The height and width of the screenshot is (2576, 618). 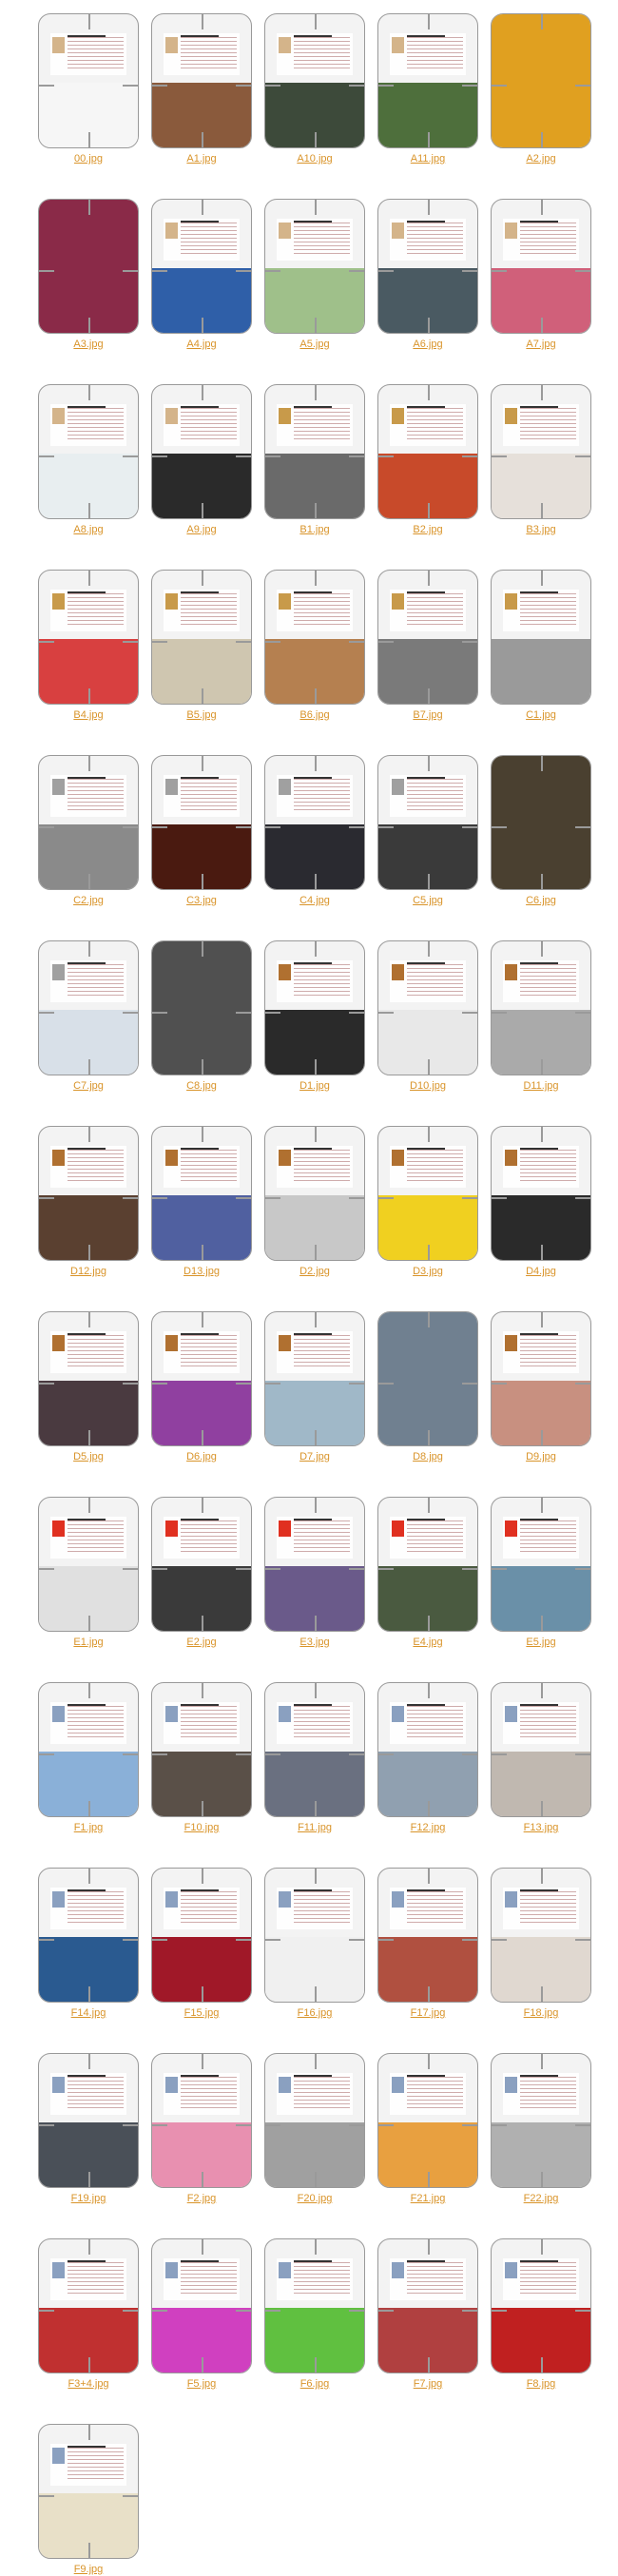 I want to click on thumbnail-filename-link: F17.jpg, so click(x=428, y=2013).